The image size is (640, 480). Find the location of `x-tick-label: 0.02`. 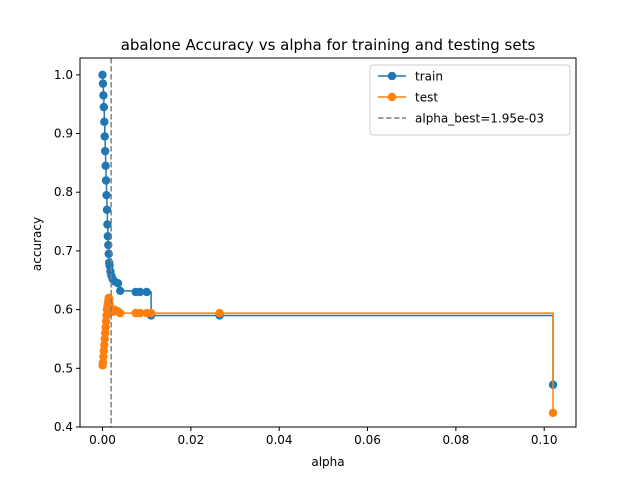

x-tick-label: 0.02 is located at coordinates (191, 440).